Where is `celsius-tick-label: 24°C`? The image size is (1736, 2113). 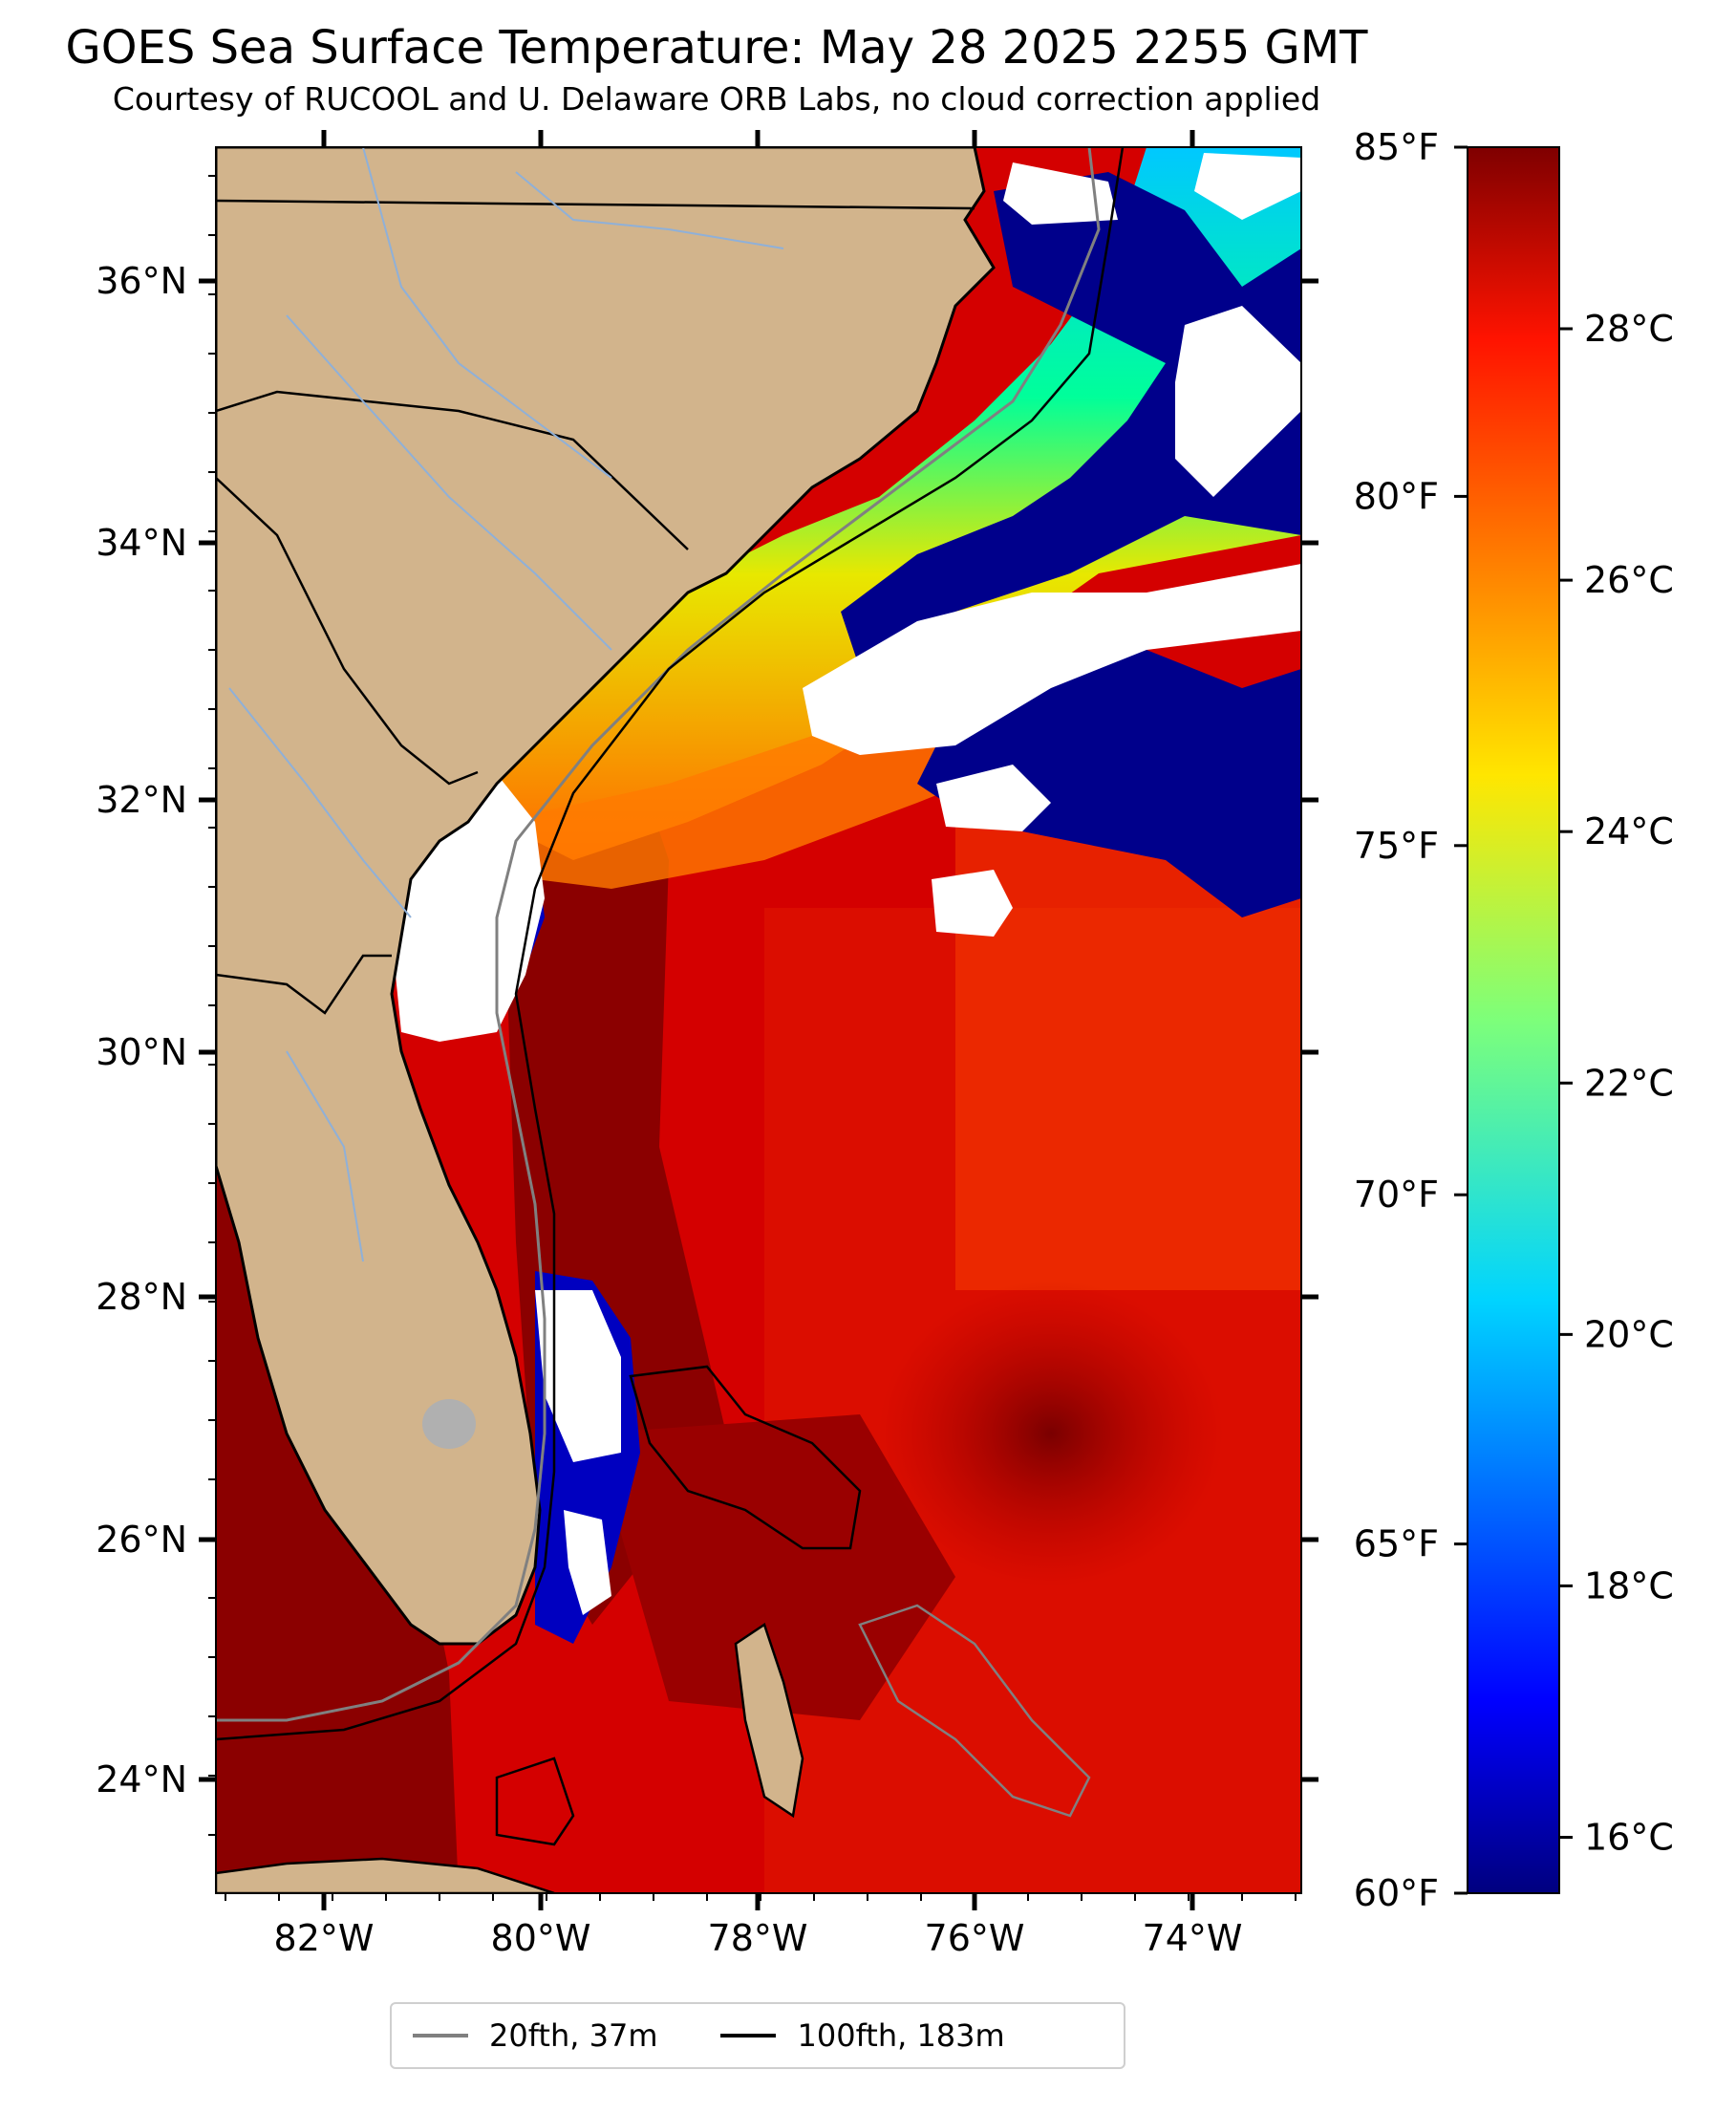
celsius-tick-label: 24°C is located at coordinates (1629, 831).